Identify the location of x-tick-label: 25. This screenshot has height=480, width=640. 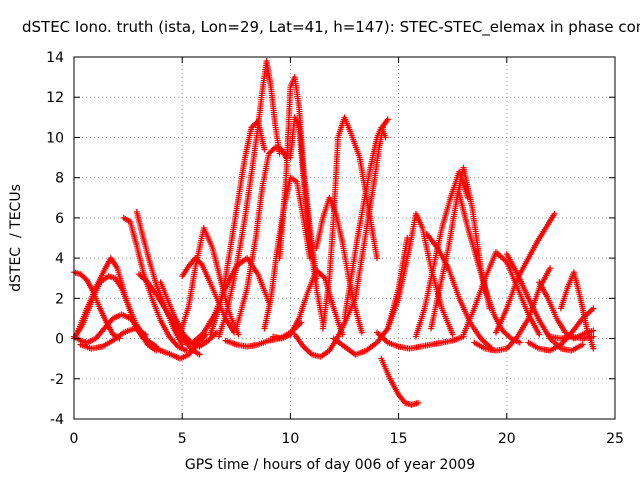
(615, 439).